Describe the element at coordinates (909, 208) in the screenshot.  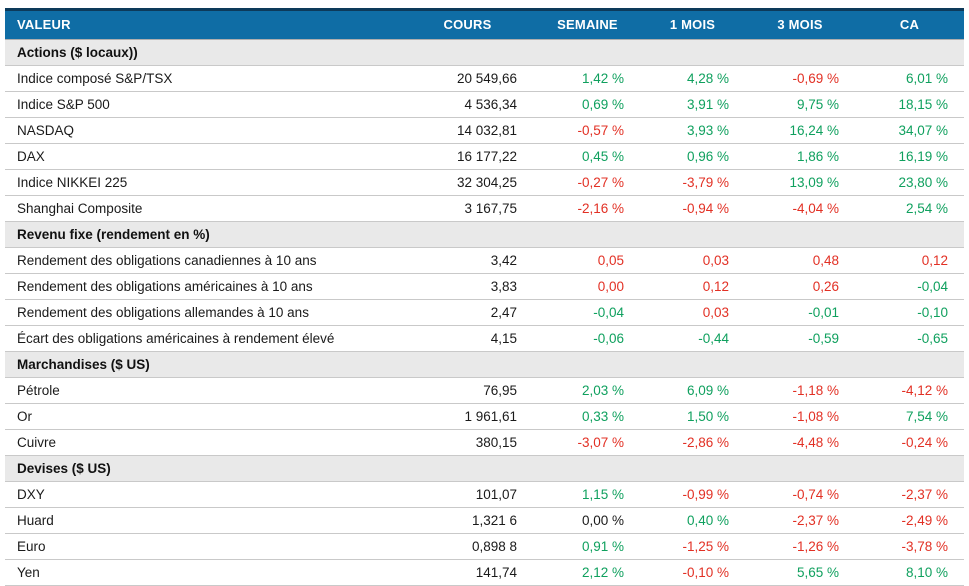
I see `cell-ca: 2,54 %` at that location.